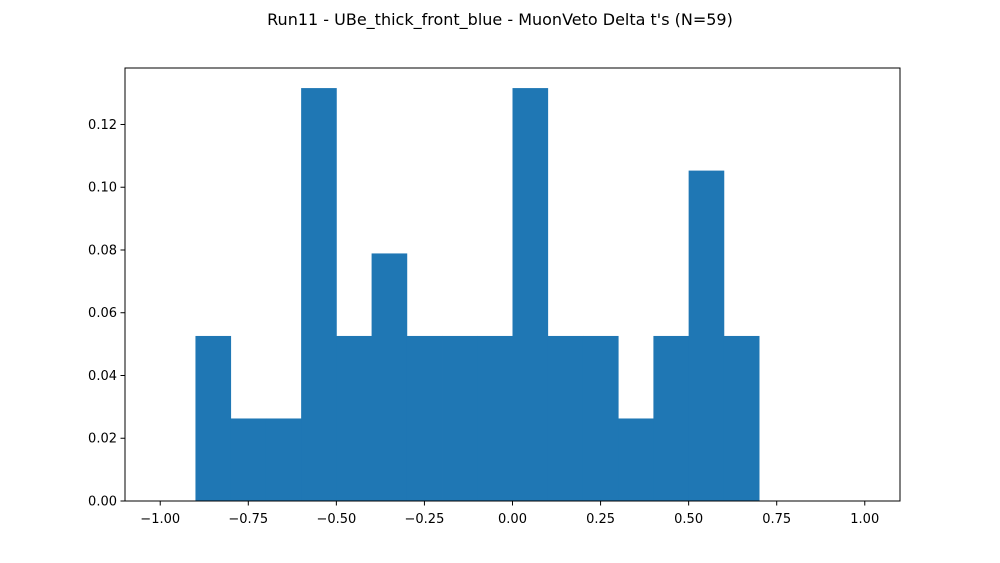 Image resolution: width=1000 pixels, height=563 pixels. I want to click on y-tick-label: 0.00, so click(102, 502).